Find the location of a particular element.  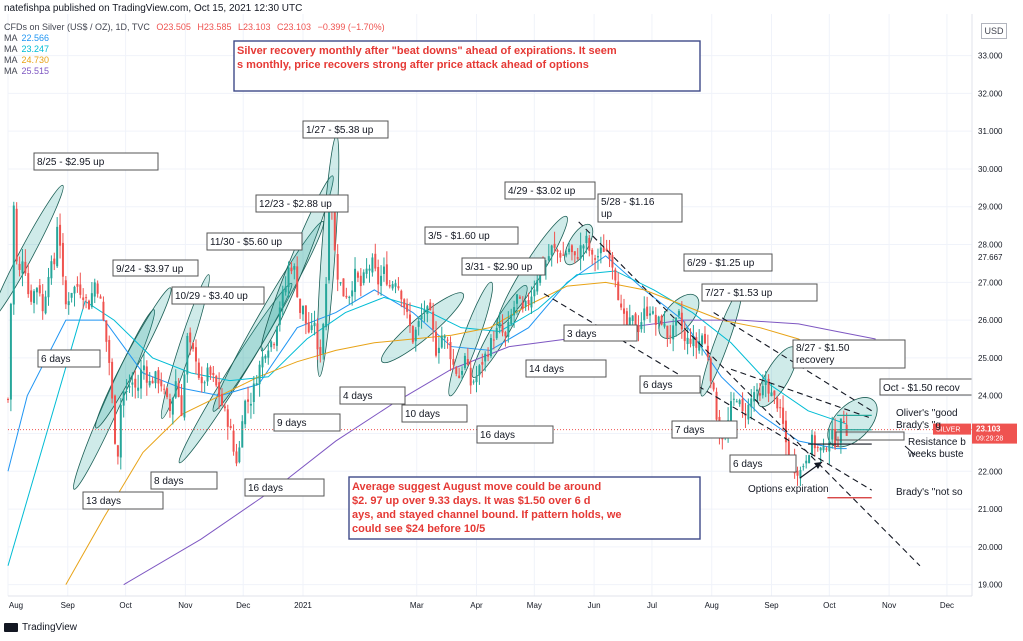

price-tick-label: 20.000 is located at coordinates (990, 547).